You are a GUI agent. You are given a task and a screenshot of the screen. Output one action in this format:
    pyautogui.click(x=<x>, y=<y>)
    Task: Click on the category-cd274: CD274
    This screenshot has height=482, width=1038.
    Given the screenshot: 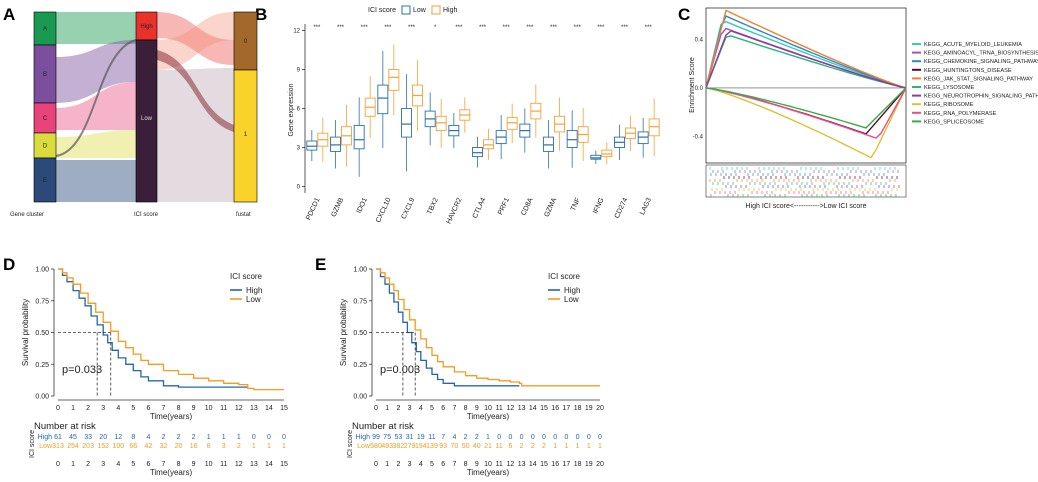 What is the action you would take?
    pyautogui.click(x=622, y=208)
    